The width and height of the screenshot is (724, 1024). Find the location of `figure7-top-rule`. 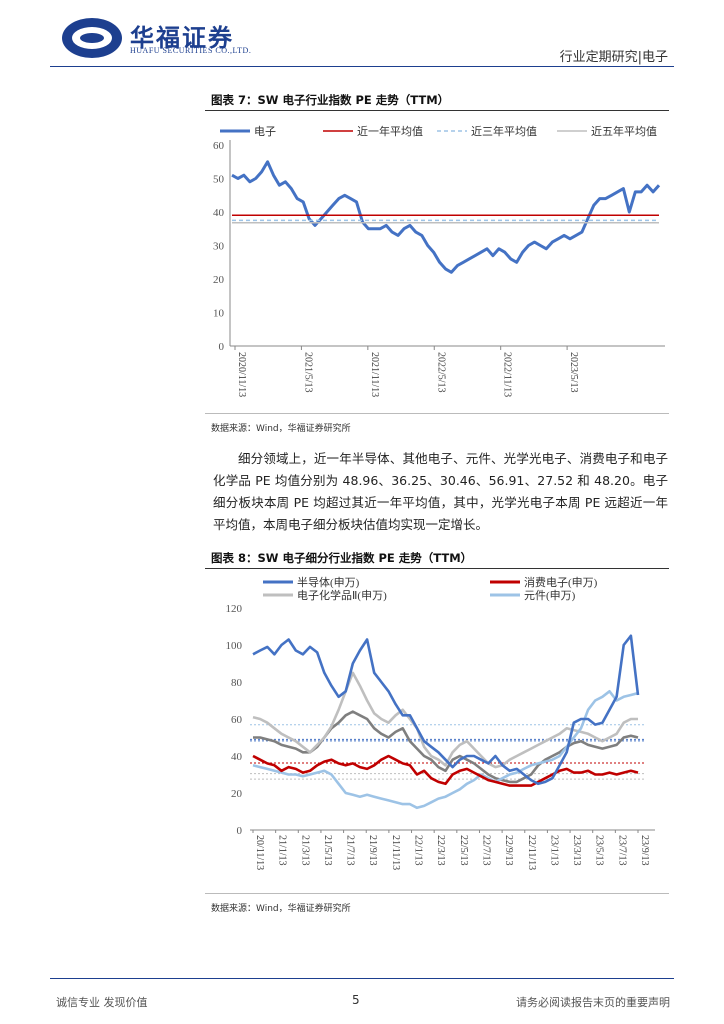

figure7-top-rule is located at coordinates (437, 110).